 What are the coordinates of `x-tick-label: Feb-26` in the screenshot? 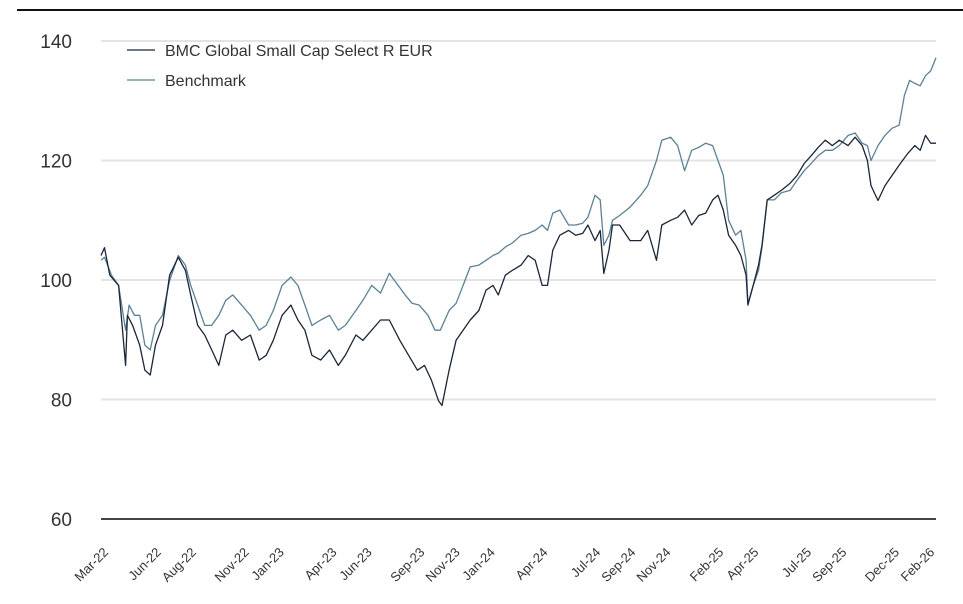 It's located at (918, 565).